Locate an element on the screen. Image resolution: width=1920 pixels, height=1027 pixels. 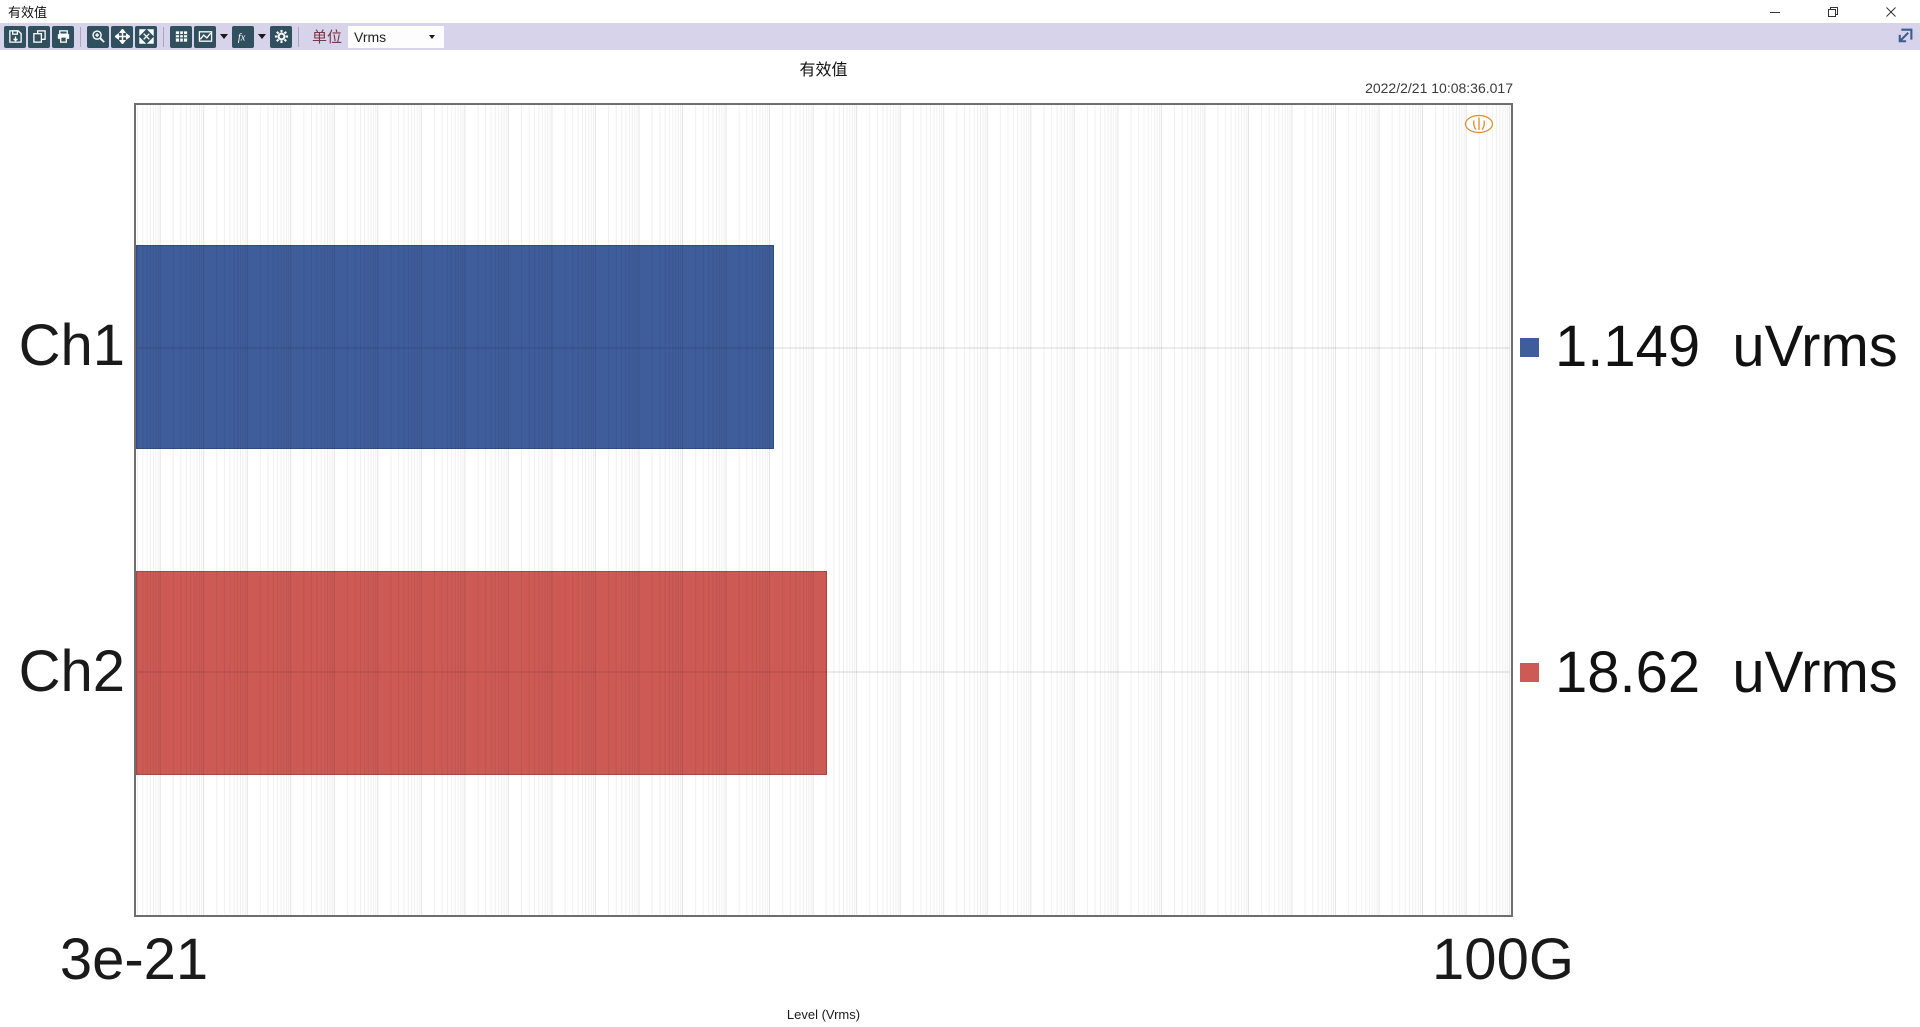
settings-icon is located at coordinates (281, 36).